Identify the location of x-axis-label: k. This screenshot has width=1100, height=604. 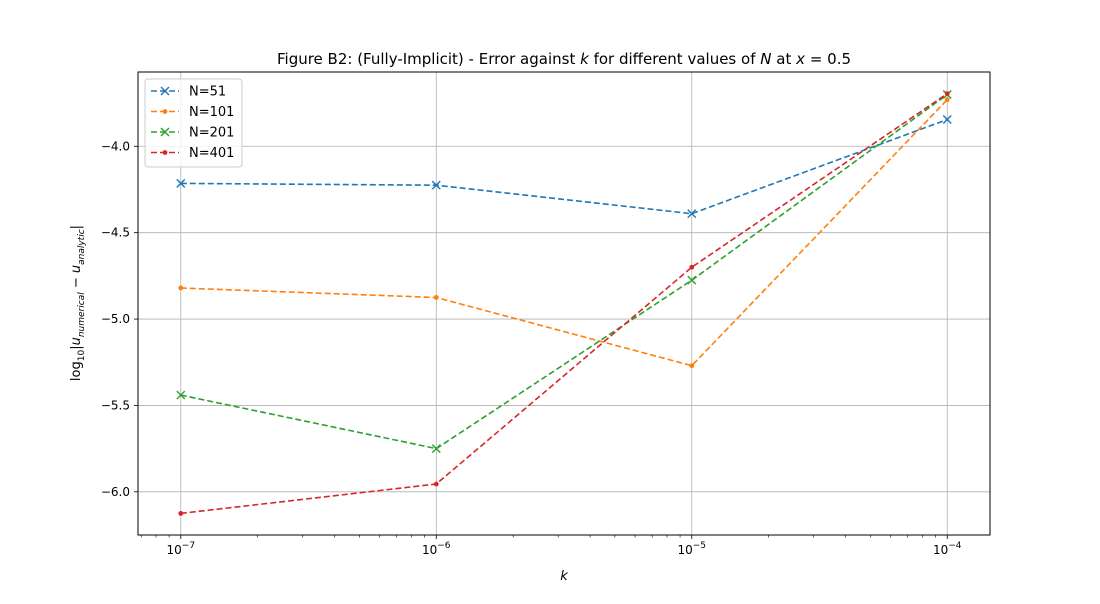
(564, 576).